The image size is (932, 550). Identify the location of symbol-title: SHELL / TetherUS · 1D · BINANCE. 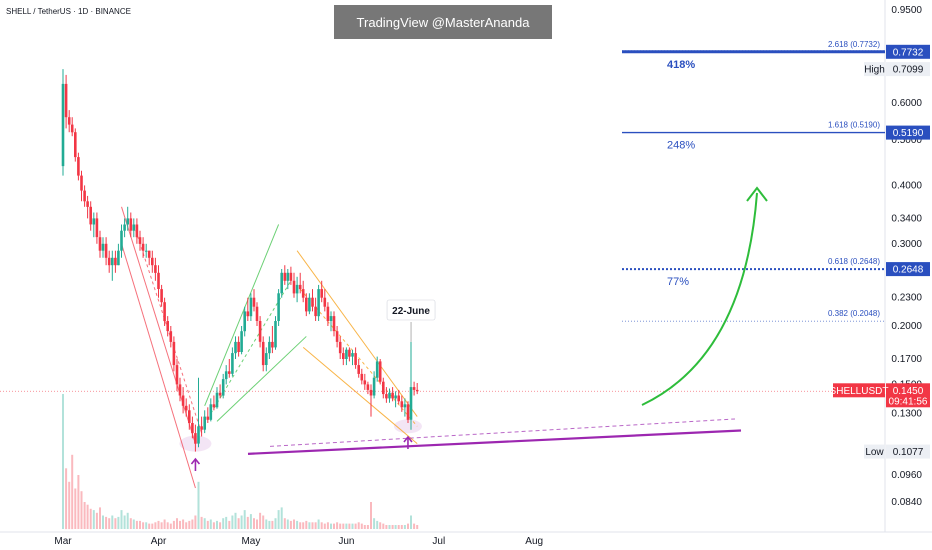
(68, 11).